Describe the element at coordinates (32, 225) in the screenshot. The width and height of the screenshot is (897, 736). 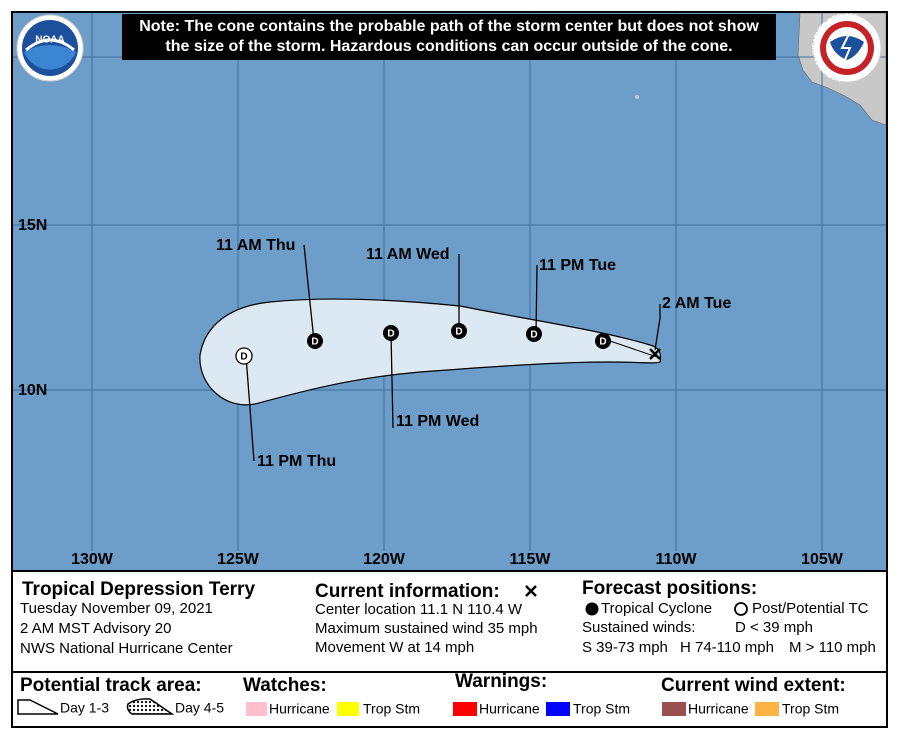
I see `lat-label: 15N` at that location.